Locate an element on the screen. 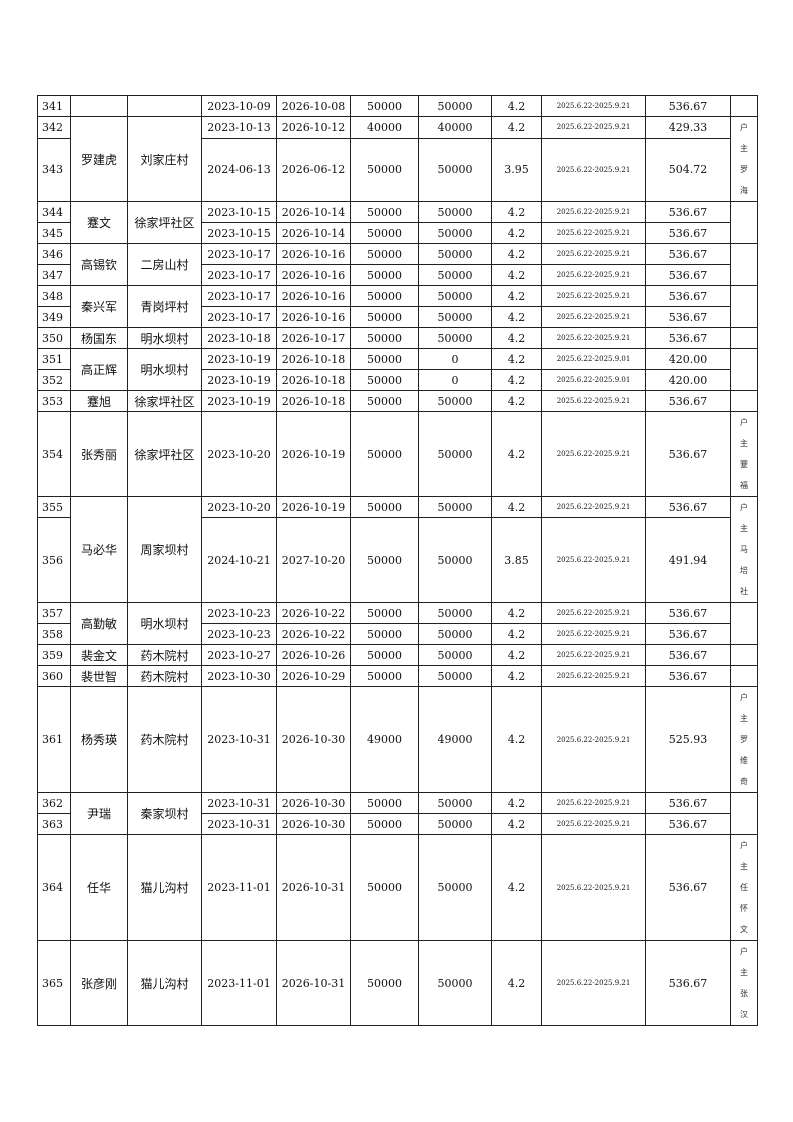  start-date: 2023-10-15 is located at coordinates (239, 233).